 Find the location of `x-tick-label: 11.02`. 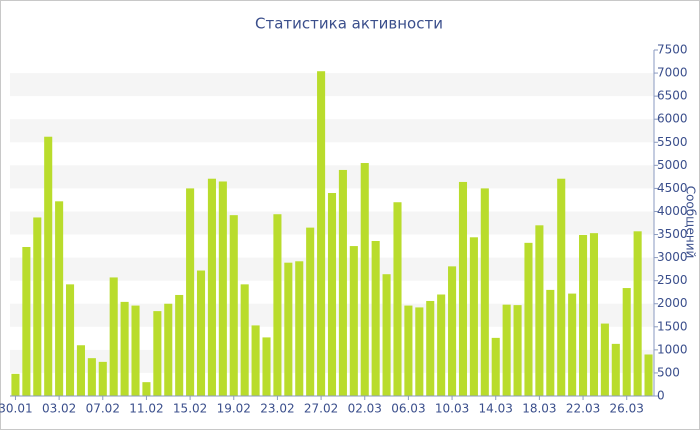

x-tick-label: 11.02 is located at coordinates (146, 409).